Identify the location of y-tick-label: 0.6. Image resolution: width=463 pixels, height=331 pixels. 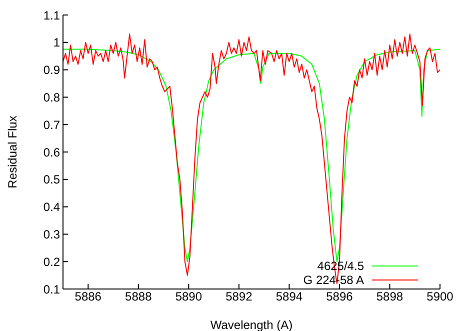
(51, 152).